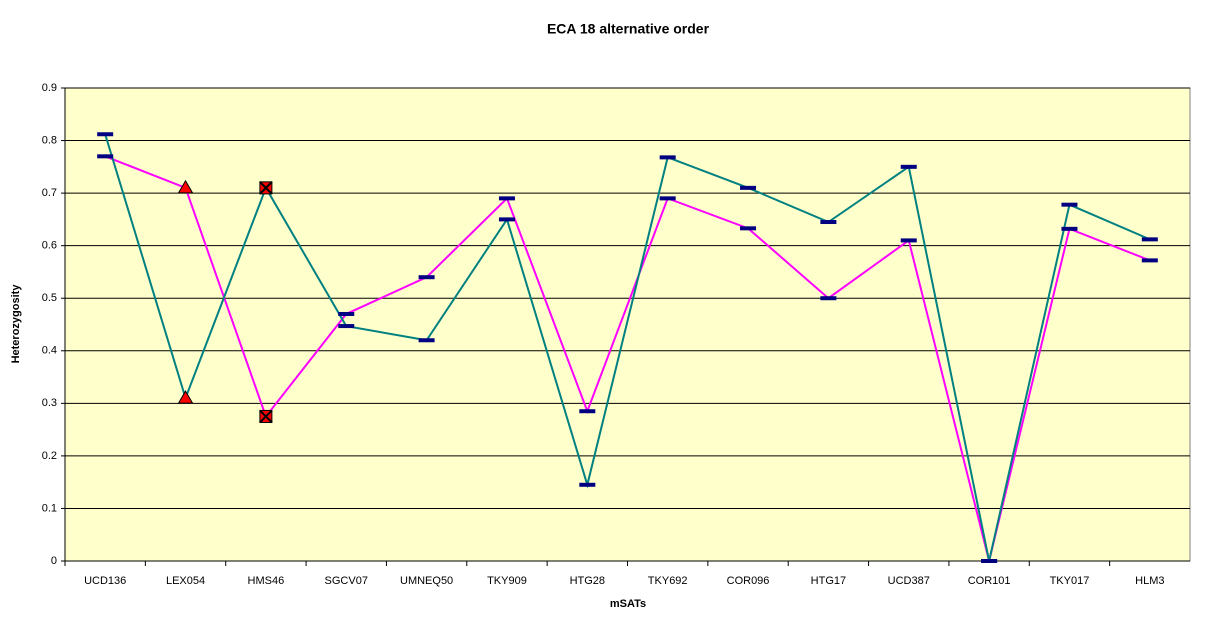 This screenshot has height=620, width=1207. Describe the element at coordinates (909, 581) in the screenshot. I see `x-tick-label: UCD387` at that location.